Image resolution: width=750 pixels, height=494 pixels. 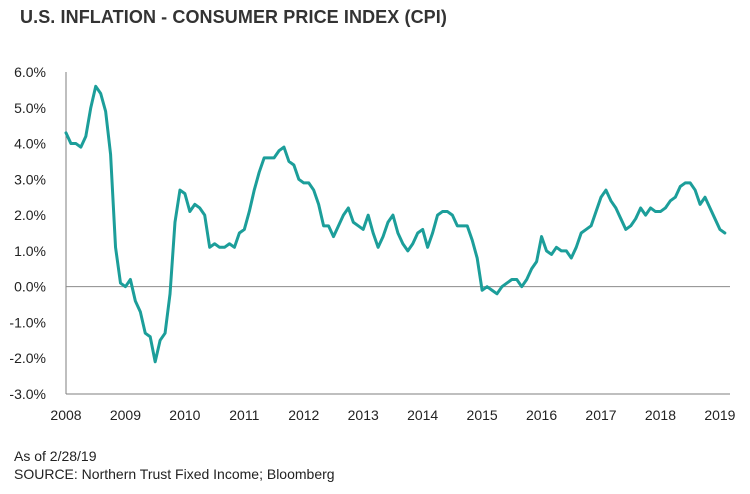 What do you see at coordinates (30, 215) in the screenshot?
I see `y-tick-label: 2.0%` at bounding box center [30, 215].